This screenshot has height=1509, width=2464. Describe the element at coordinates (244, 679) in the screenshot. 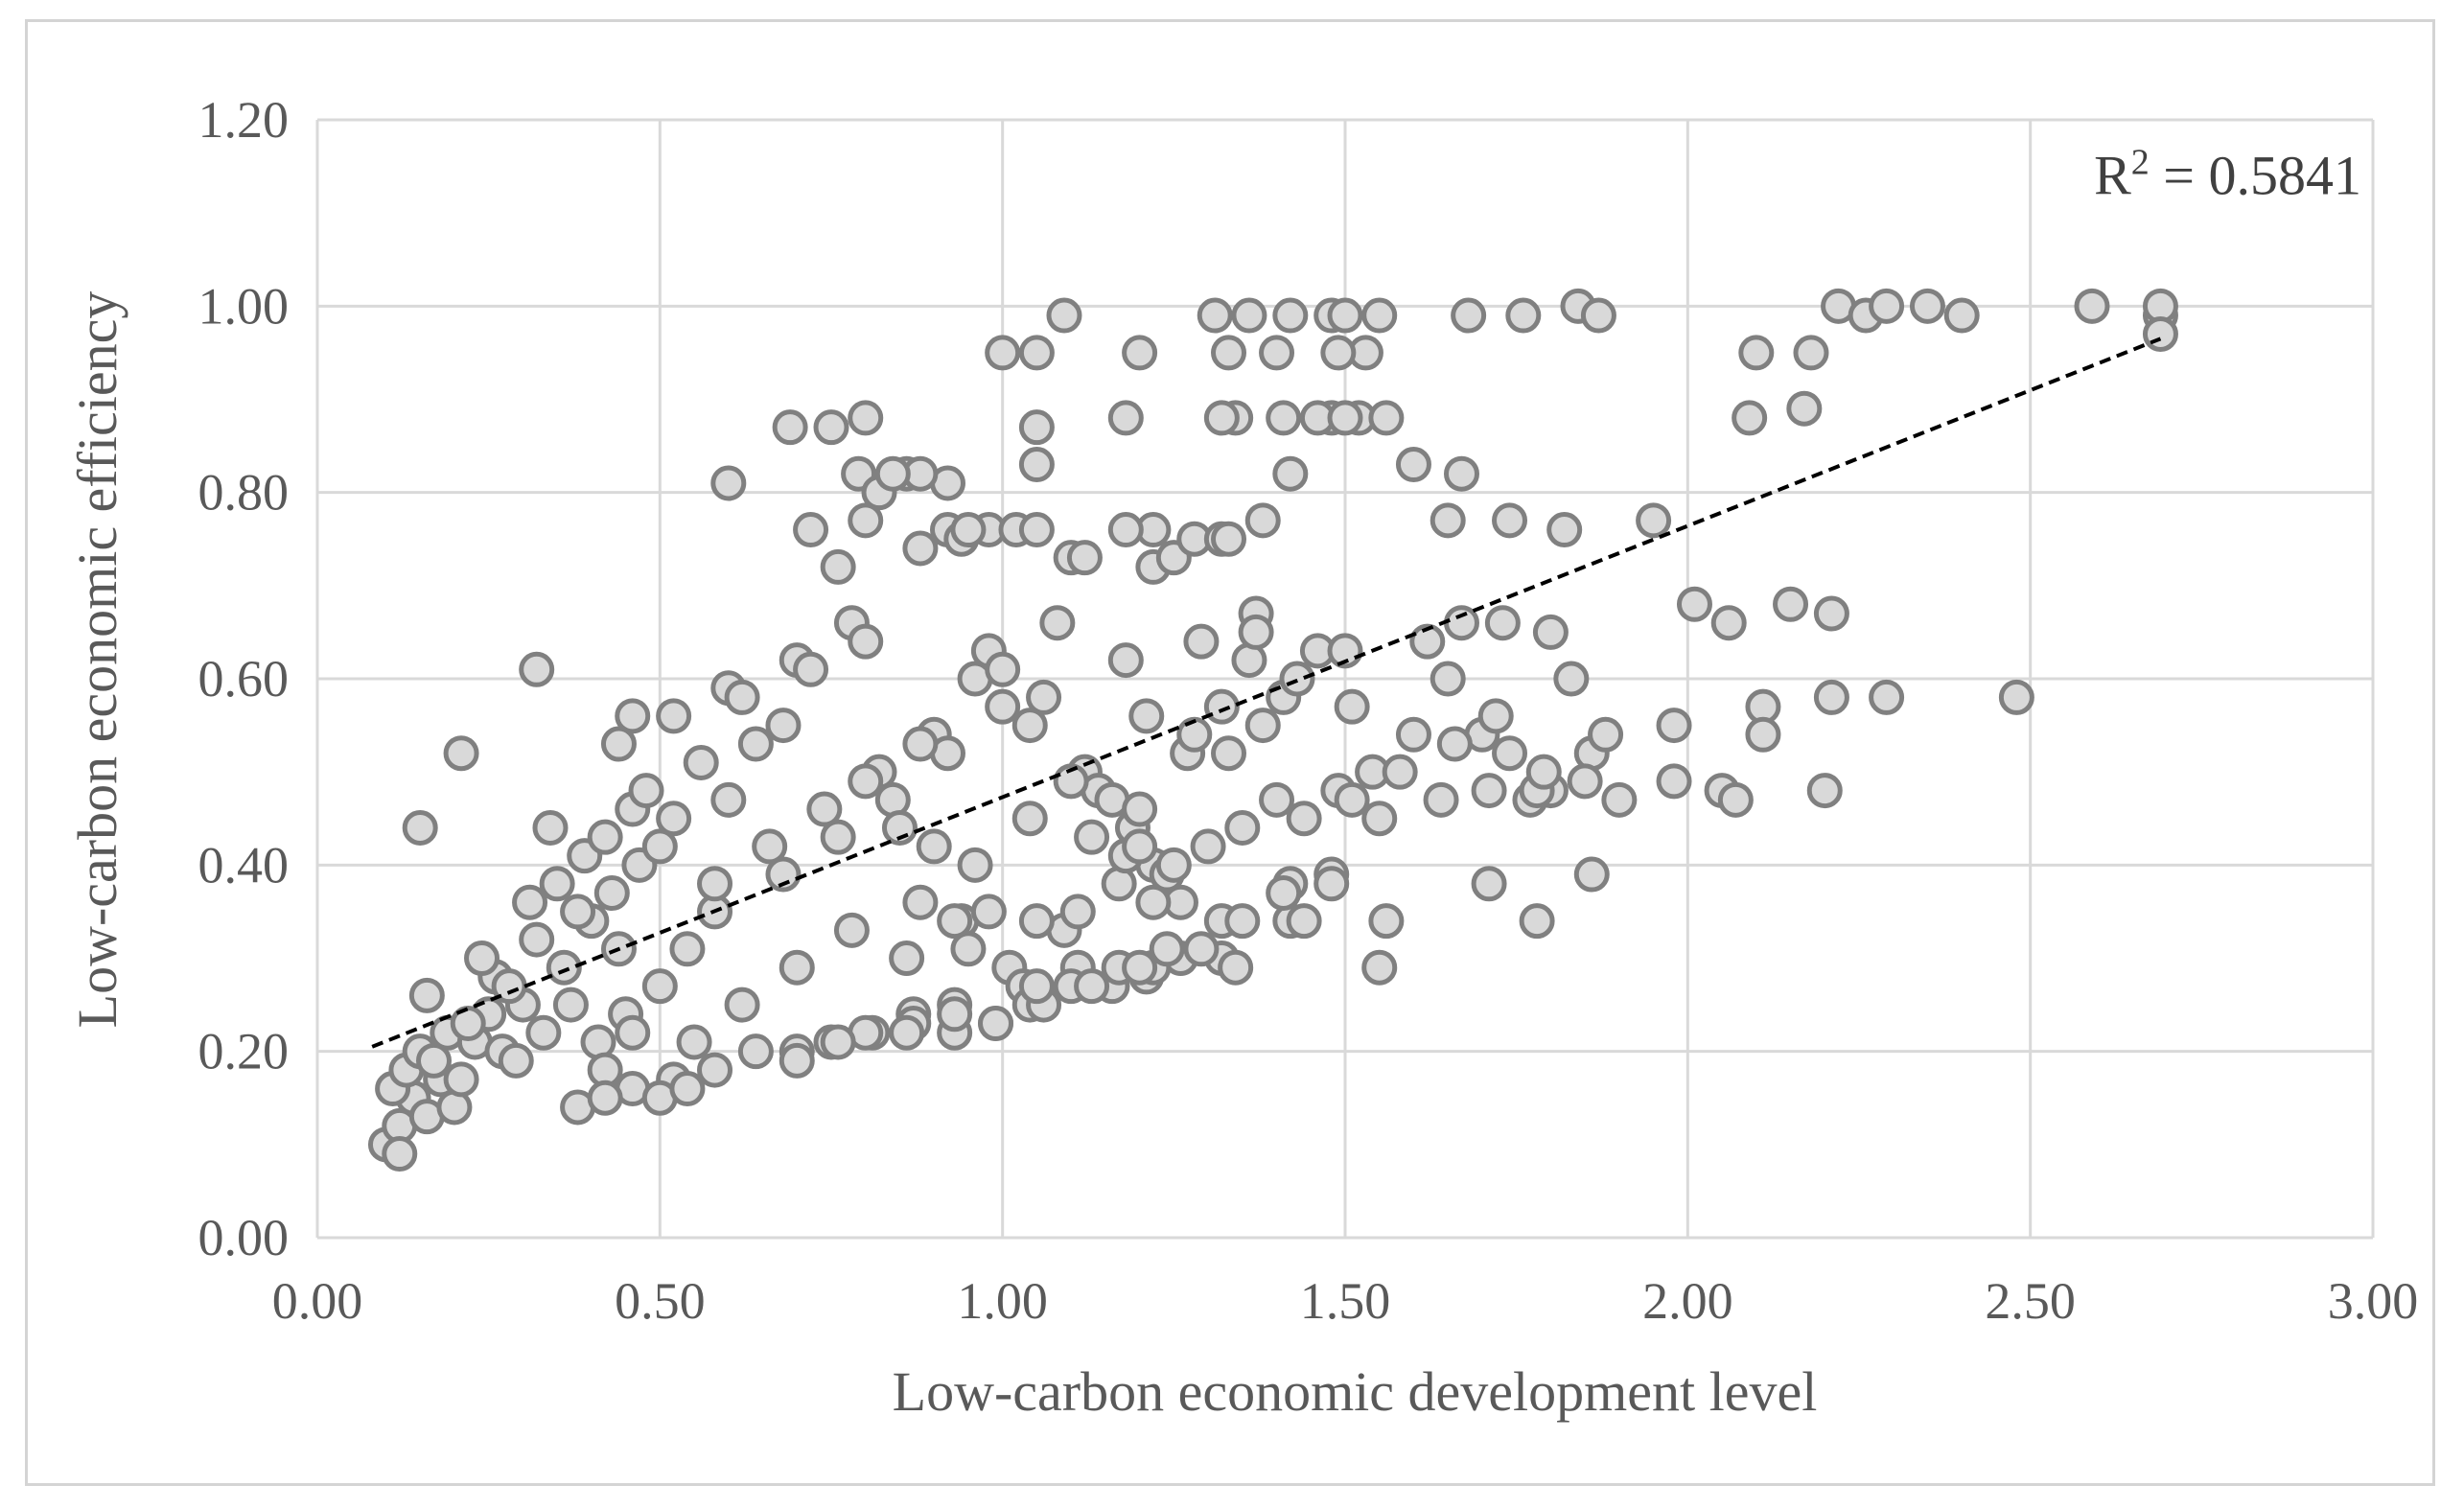

I see `y-tick-label: 0.60` at that location.